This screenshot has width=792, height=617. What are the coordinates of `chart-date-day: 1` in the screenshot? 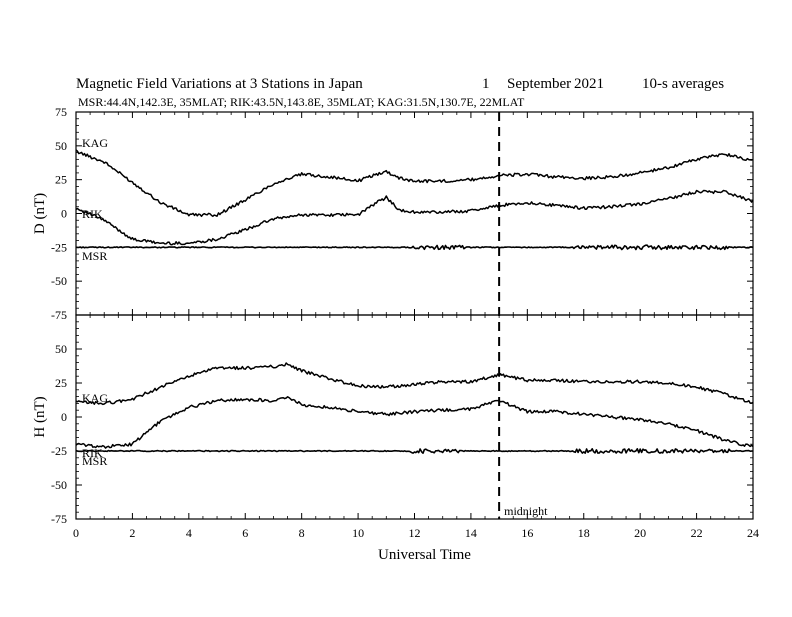 It's located at (486, 84).